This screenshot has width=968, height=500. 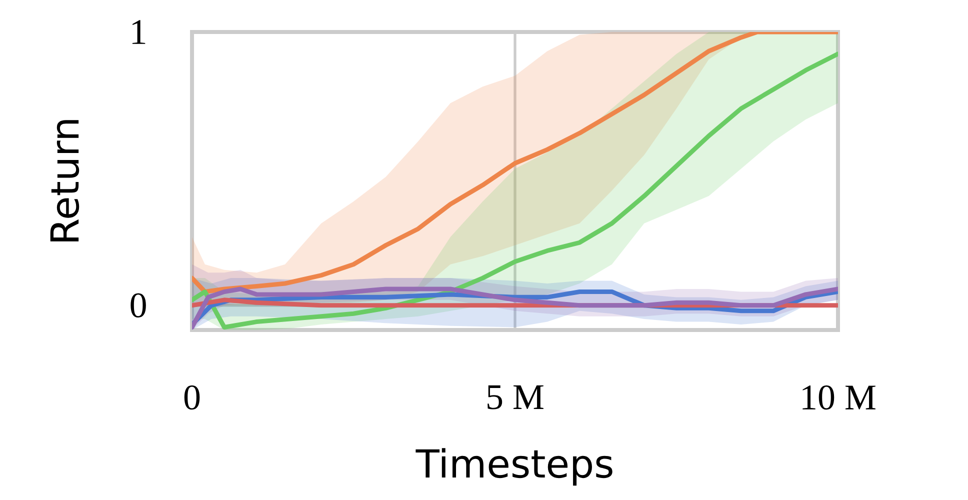 I want to click on y-axis-title: Return, so click(x=65, y=181).